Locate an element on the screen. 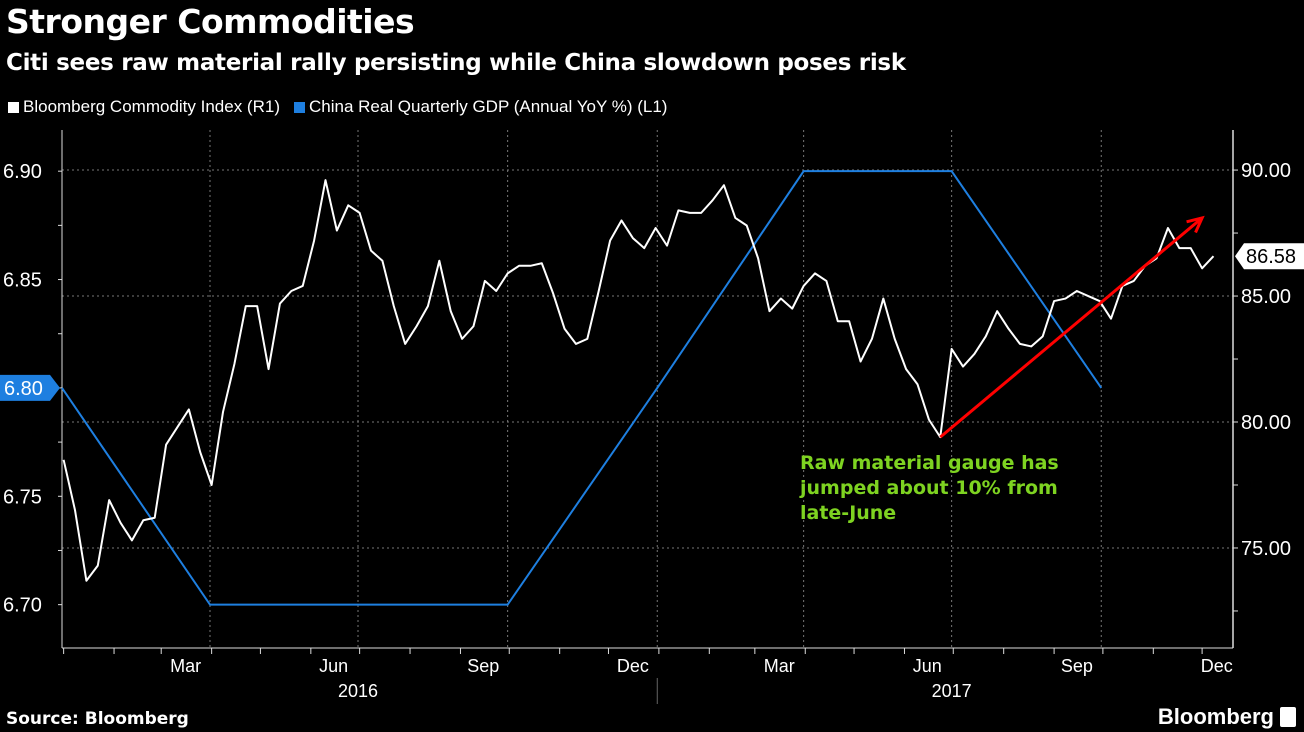 The image size is (1304, 732). annotation-line: late-June is located at coordinates (848, 513).